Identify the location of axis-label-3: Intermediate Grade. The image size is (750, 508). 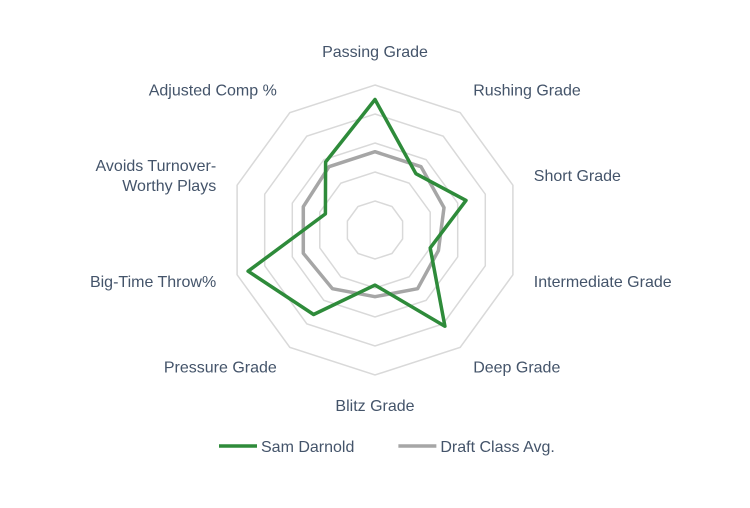
(603, 282).